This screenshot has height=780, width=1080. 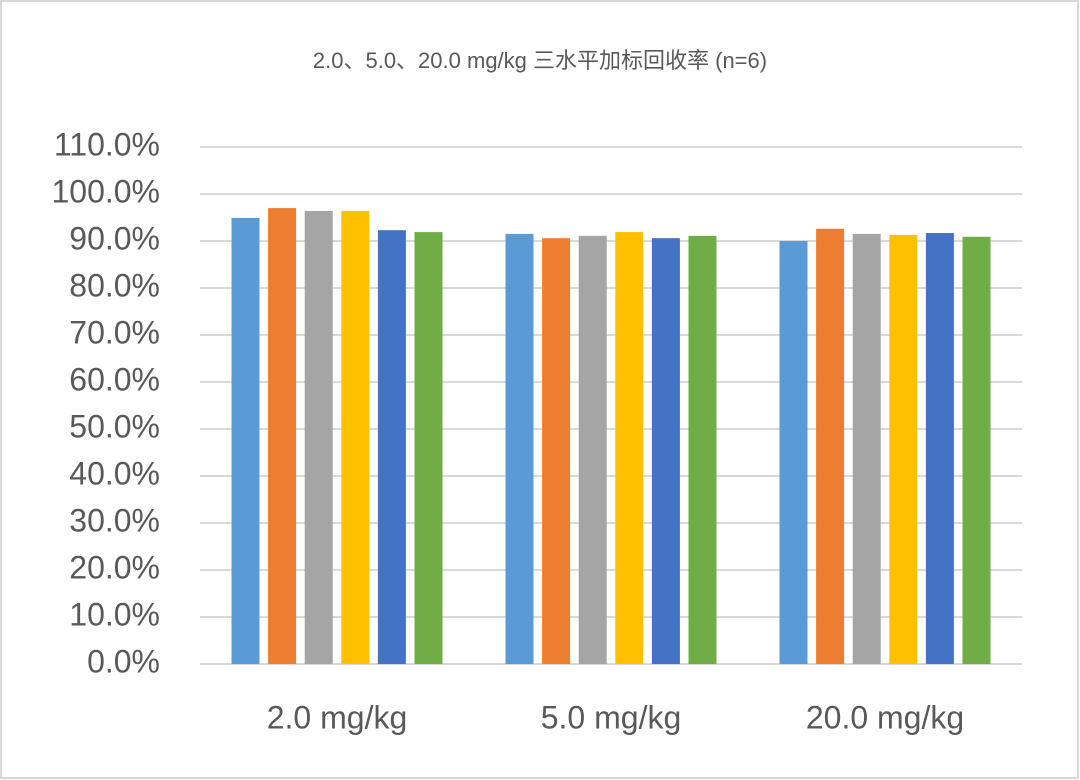 What do you see at coordinates (611, 717) in the screenshot?
I see `x-tick-label: 5.0 mg/kg` at bounding box center [611, 717].